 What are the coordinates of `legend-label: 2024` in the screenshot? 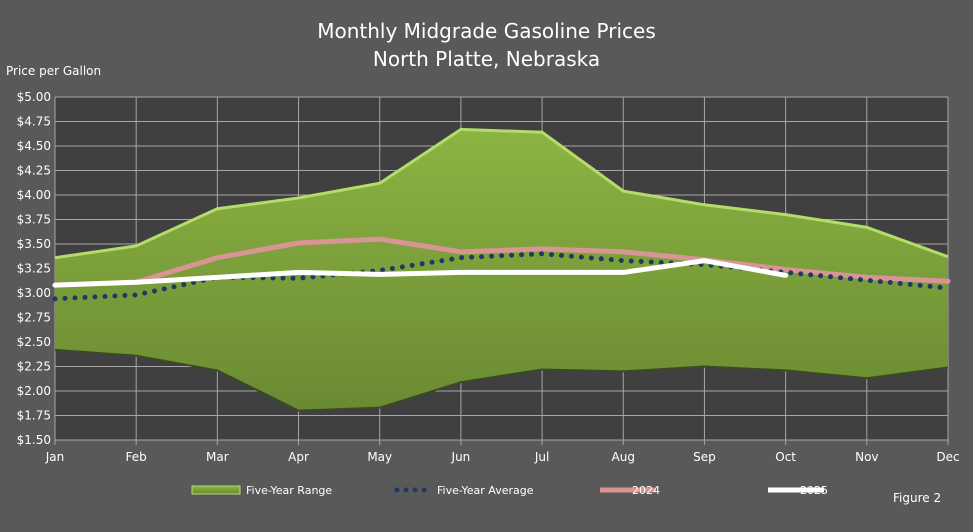 It's located at (646, 490).